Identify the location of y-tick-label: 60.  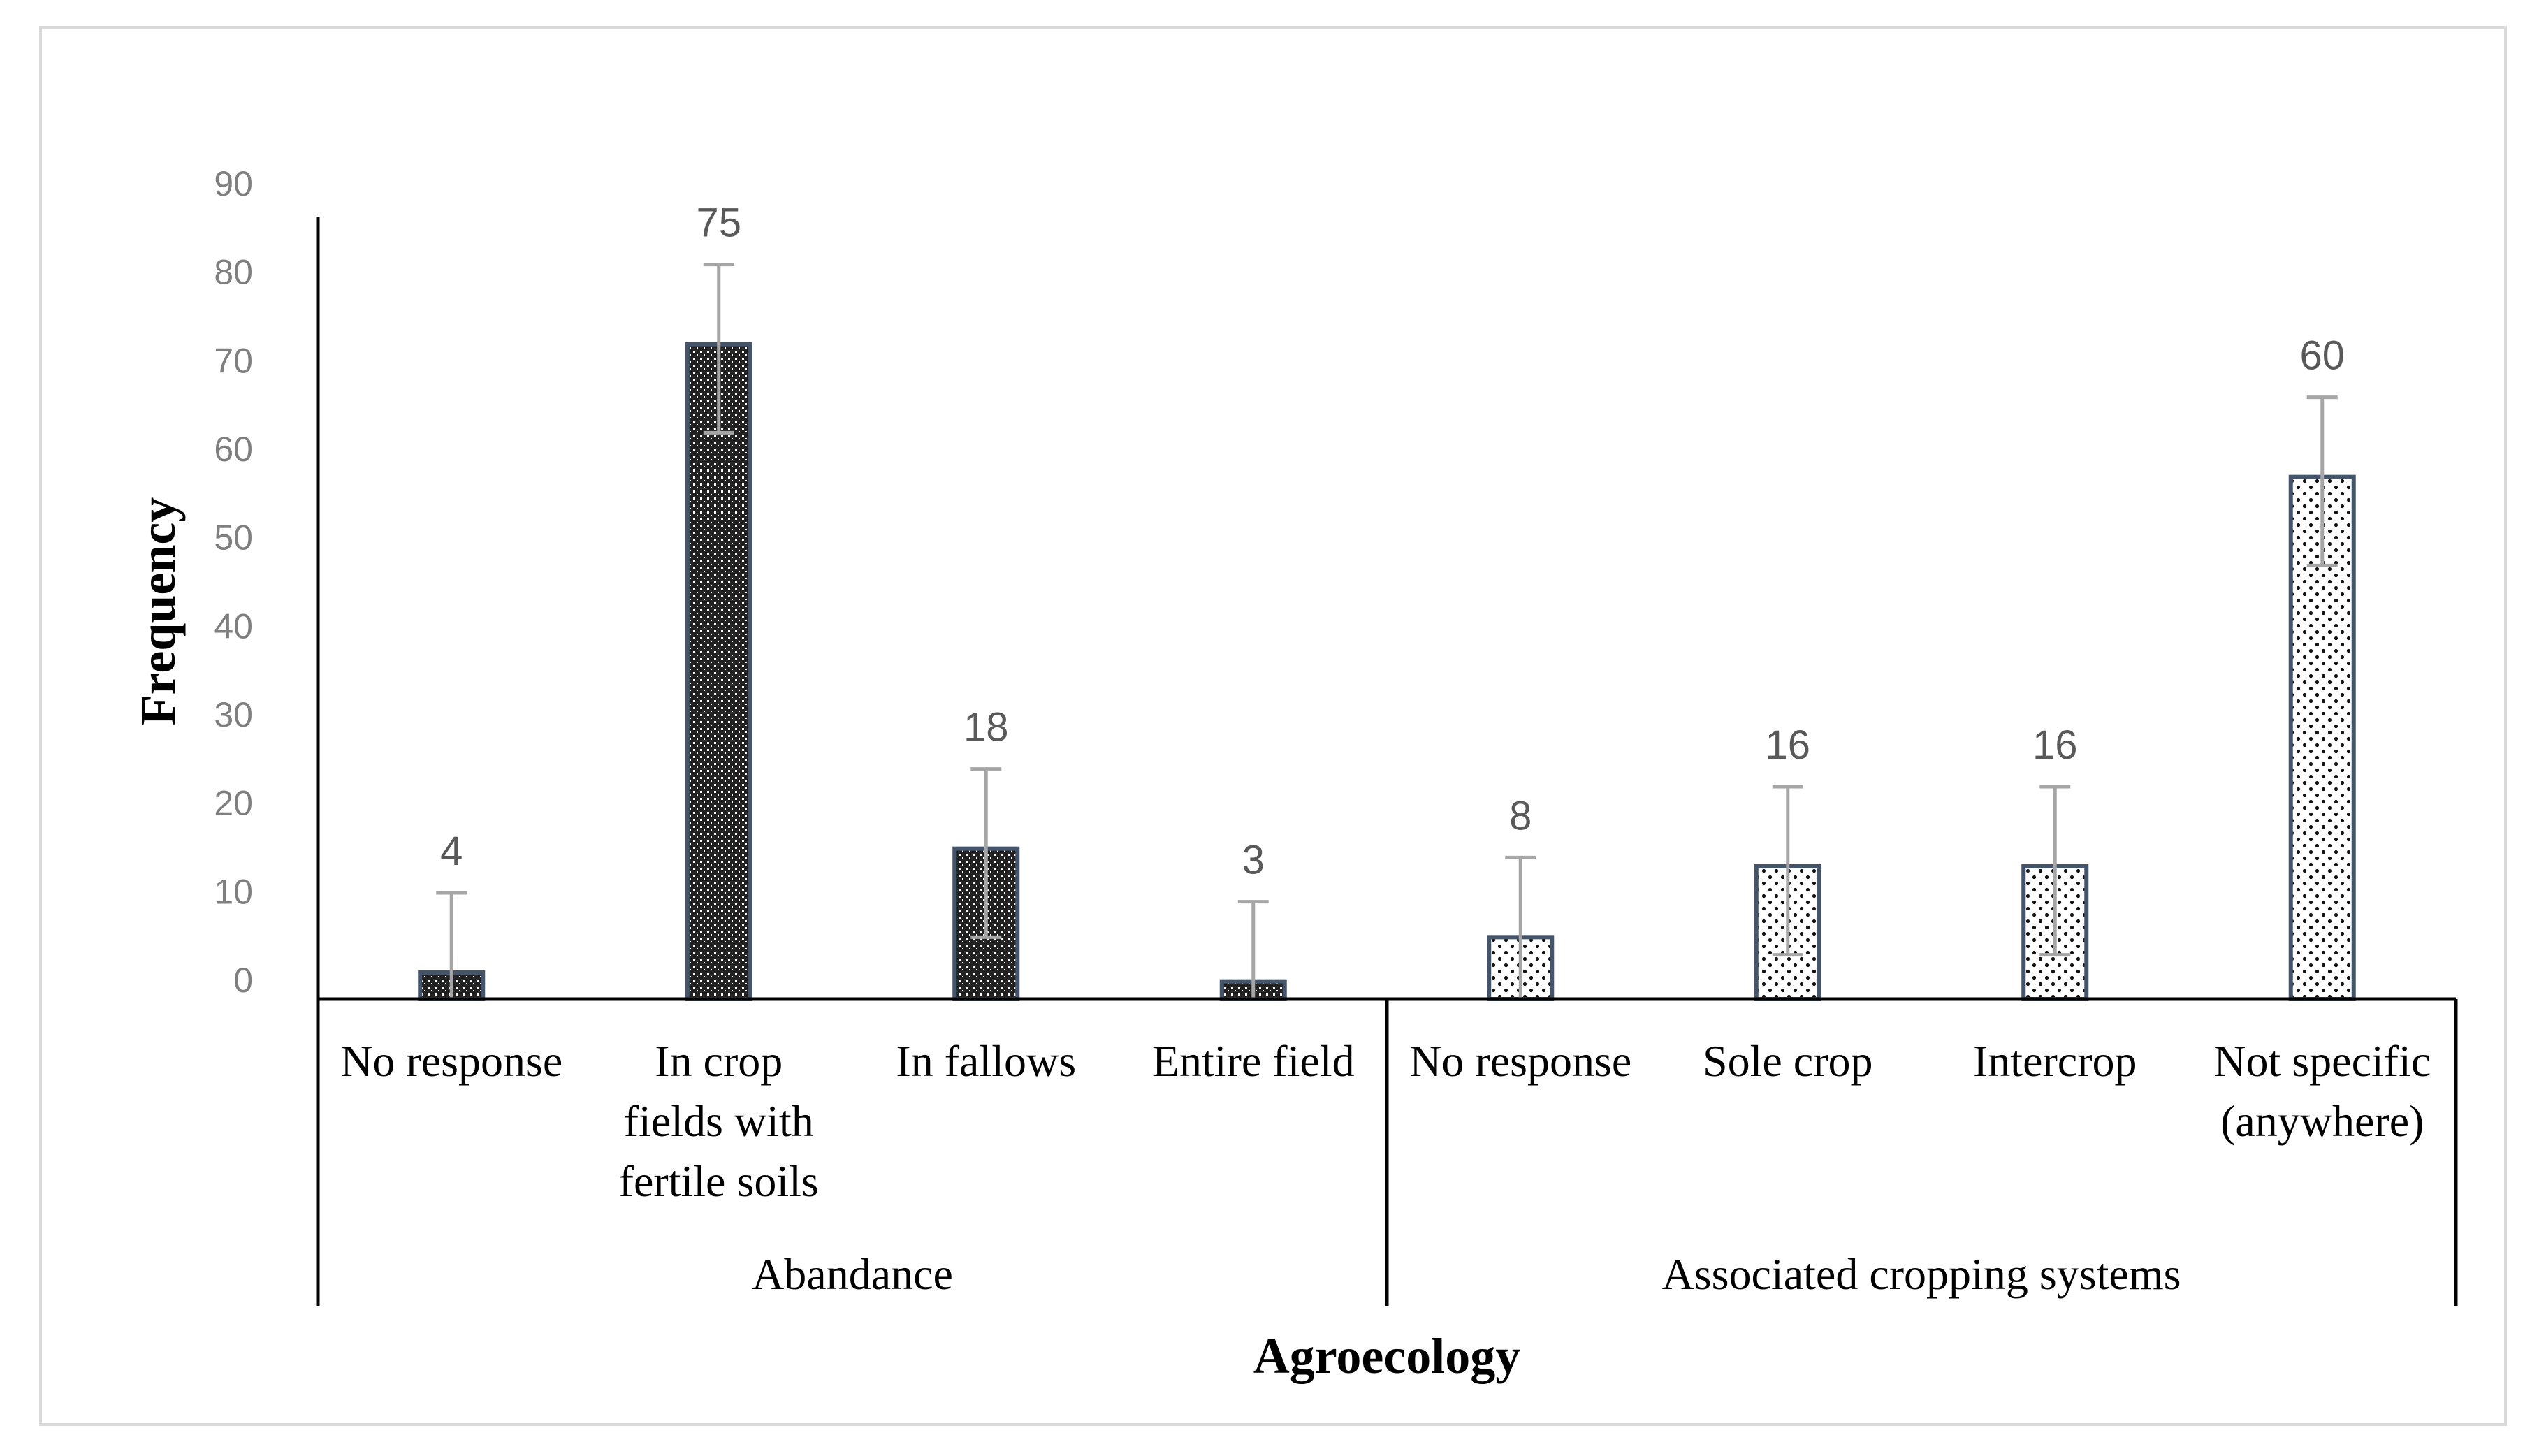
(233, 449).